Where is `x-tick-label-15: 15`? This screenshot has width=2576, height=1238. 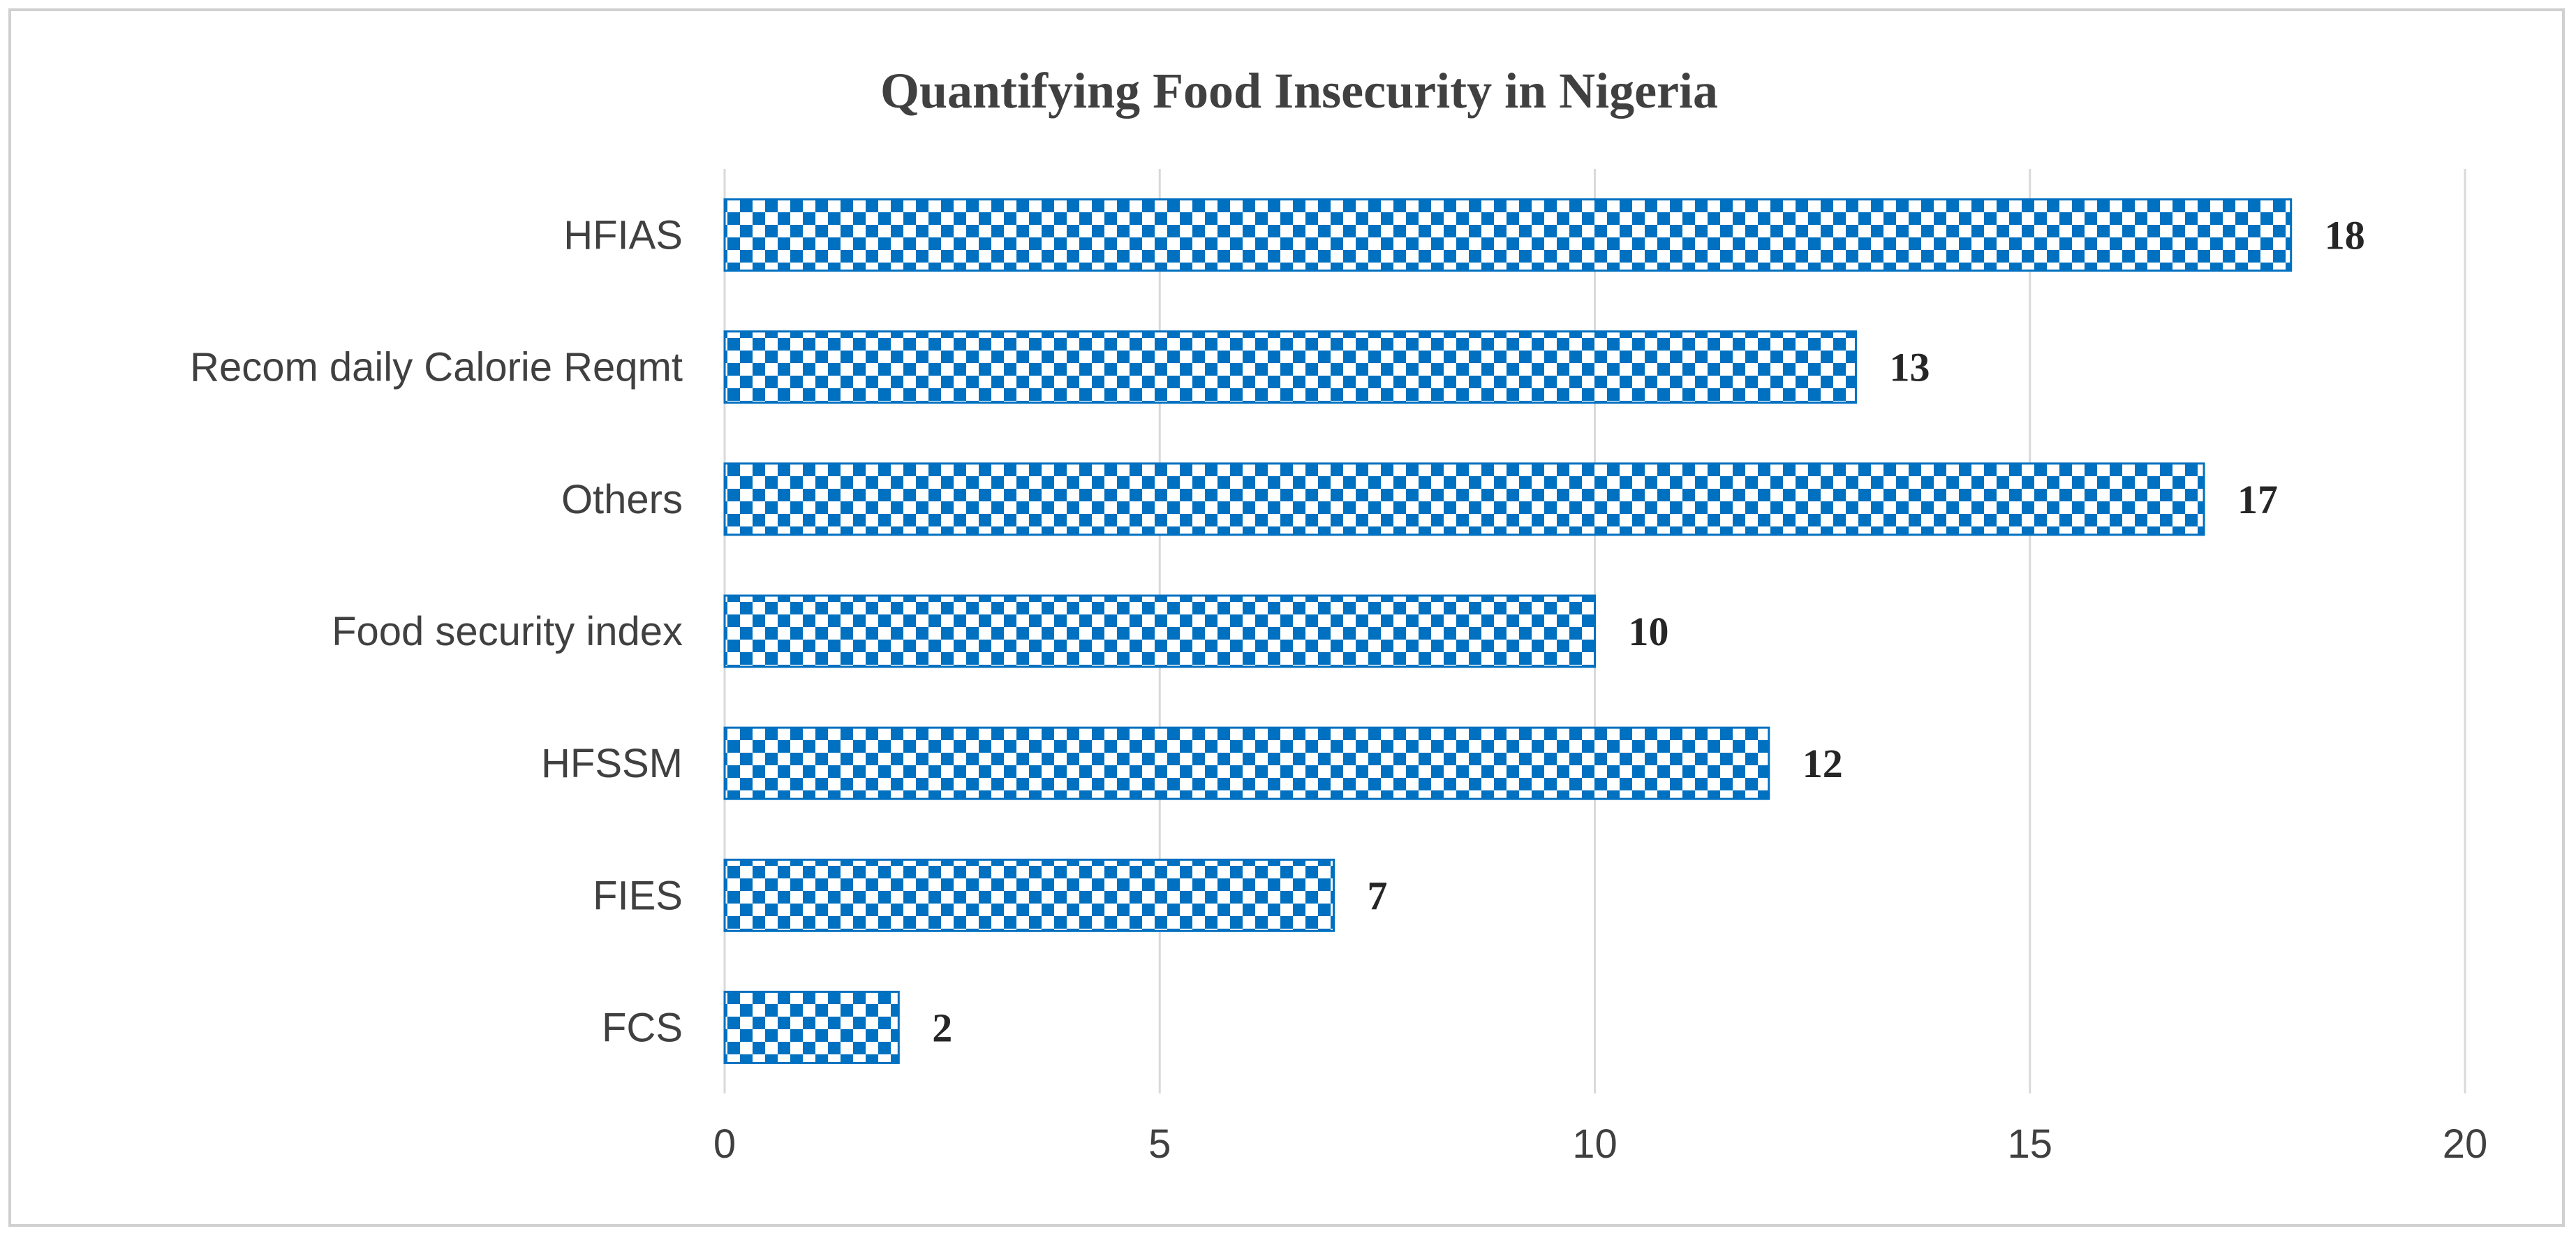
x-tick-label-15: 15 is located at coordinates (2029, 1144).